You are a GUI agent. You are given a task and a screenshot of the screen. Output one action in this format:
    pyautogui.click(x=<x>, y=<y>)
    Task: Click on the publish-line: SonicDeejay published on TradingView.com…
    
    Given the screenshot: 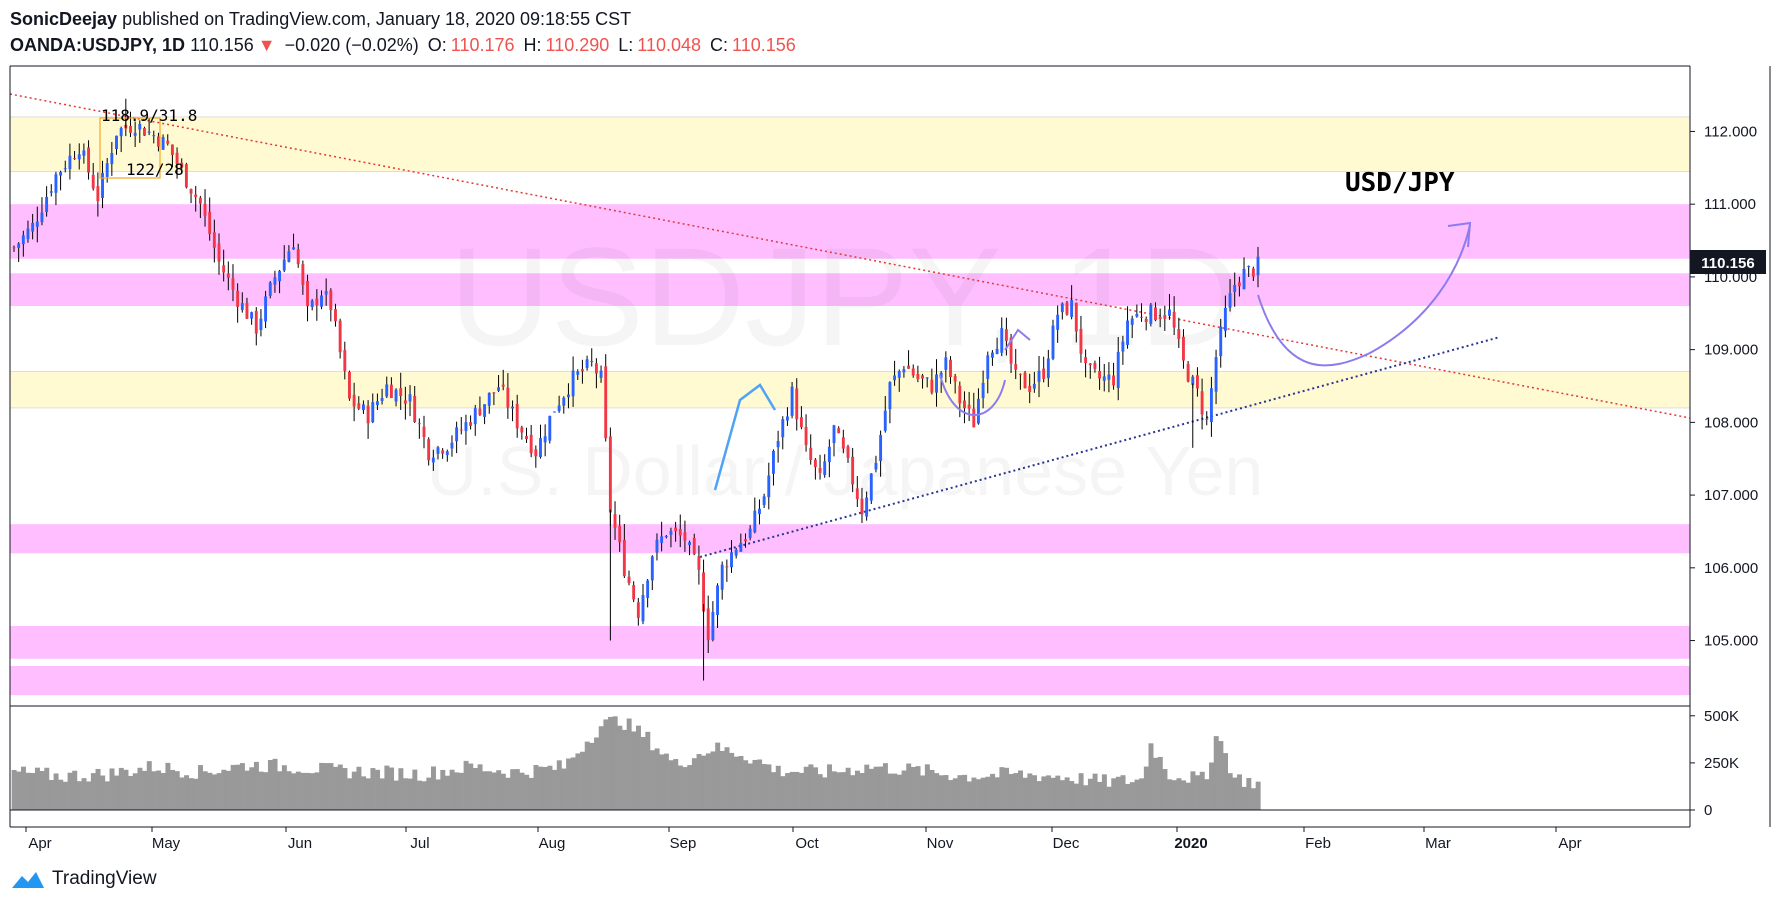 What is the action you would take?
    pyautogui.click(x=405, y=19)
    